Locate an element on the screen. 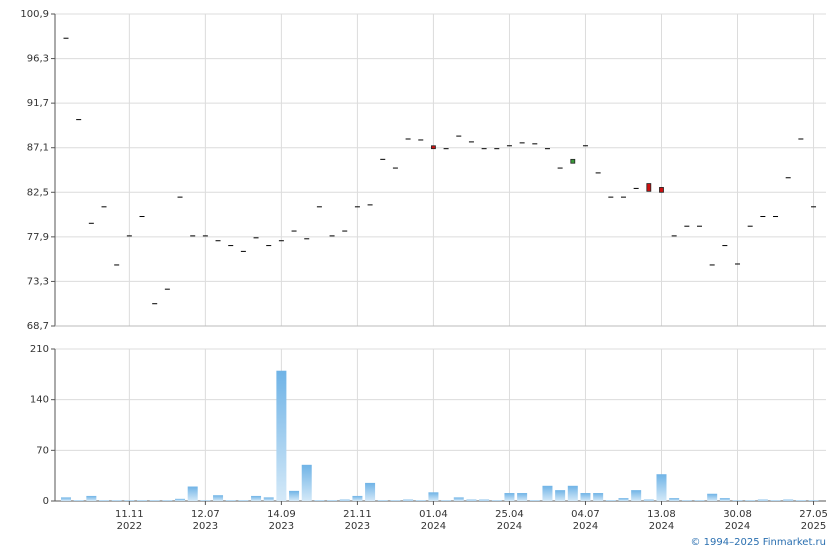 This screenshot has height=550, width=840. x-tick-label: 04.07 is located at coordinates (585, 514).